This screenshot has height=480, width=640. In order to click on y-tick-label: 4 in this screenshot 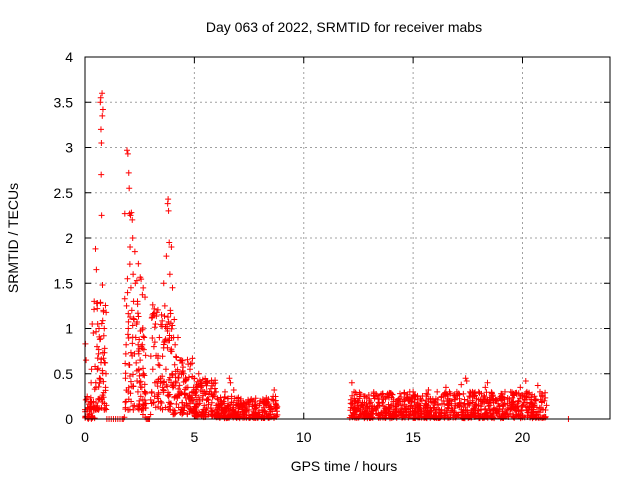, I will do `click(69, 57)`.